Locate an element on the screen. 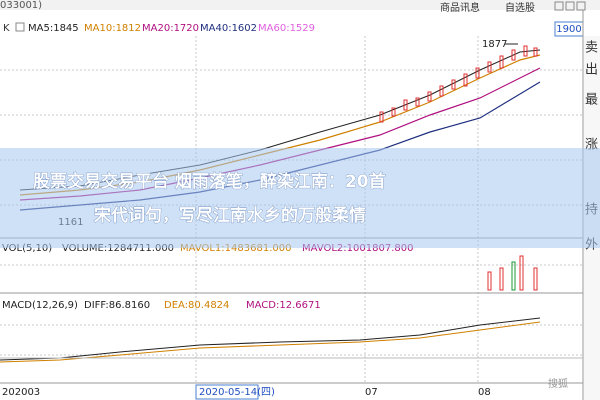 The height and width of the screenshot is (400, 600). diff-line is located at coordinates (270, 339).